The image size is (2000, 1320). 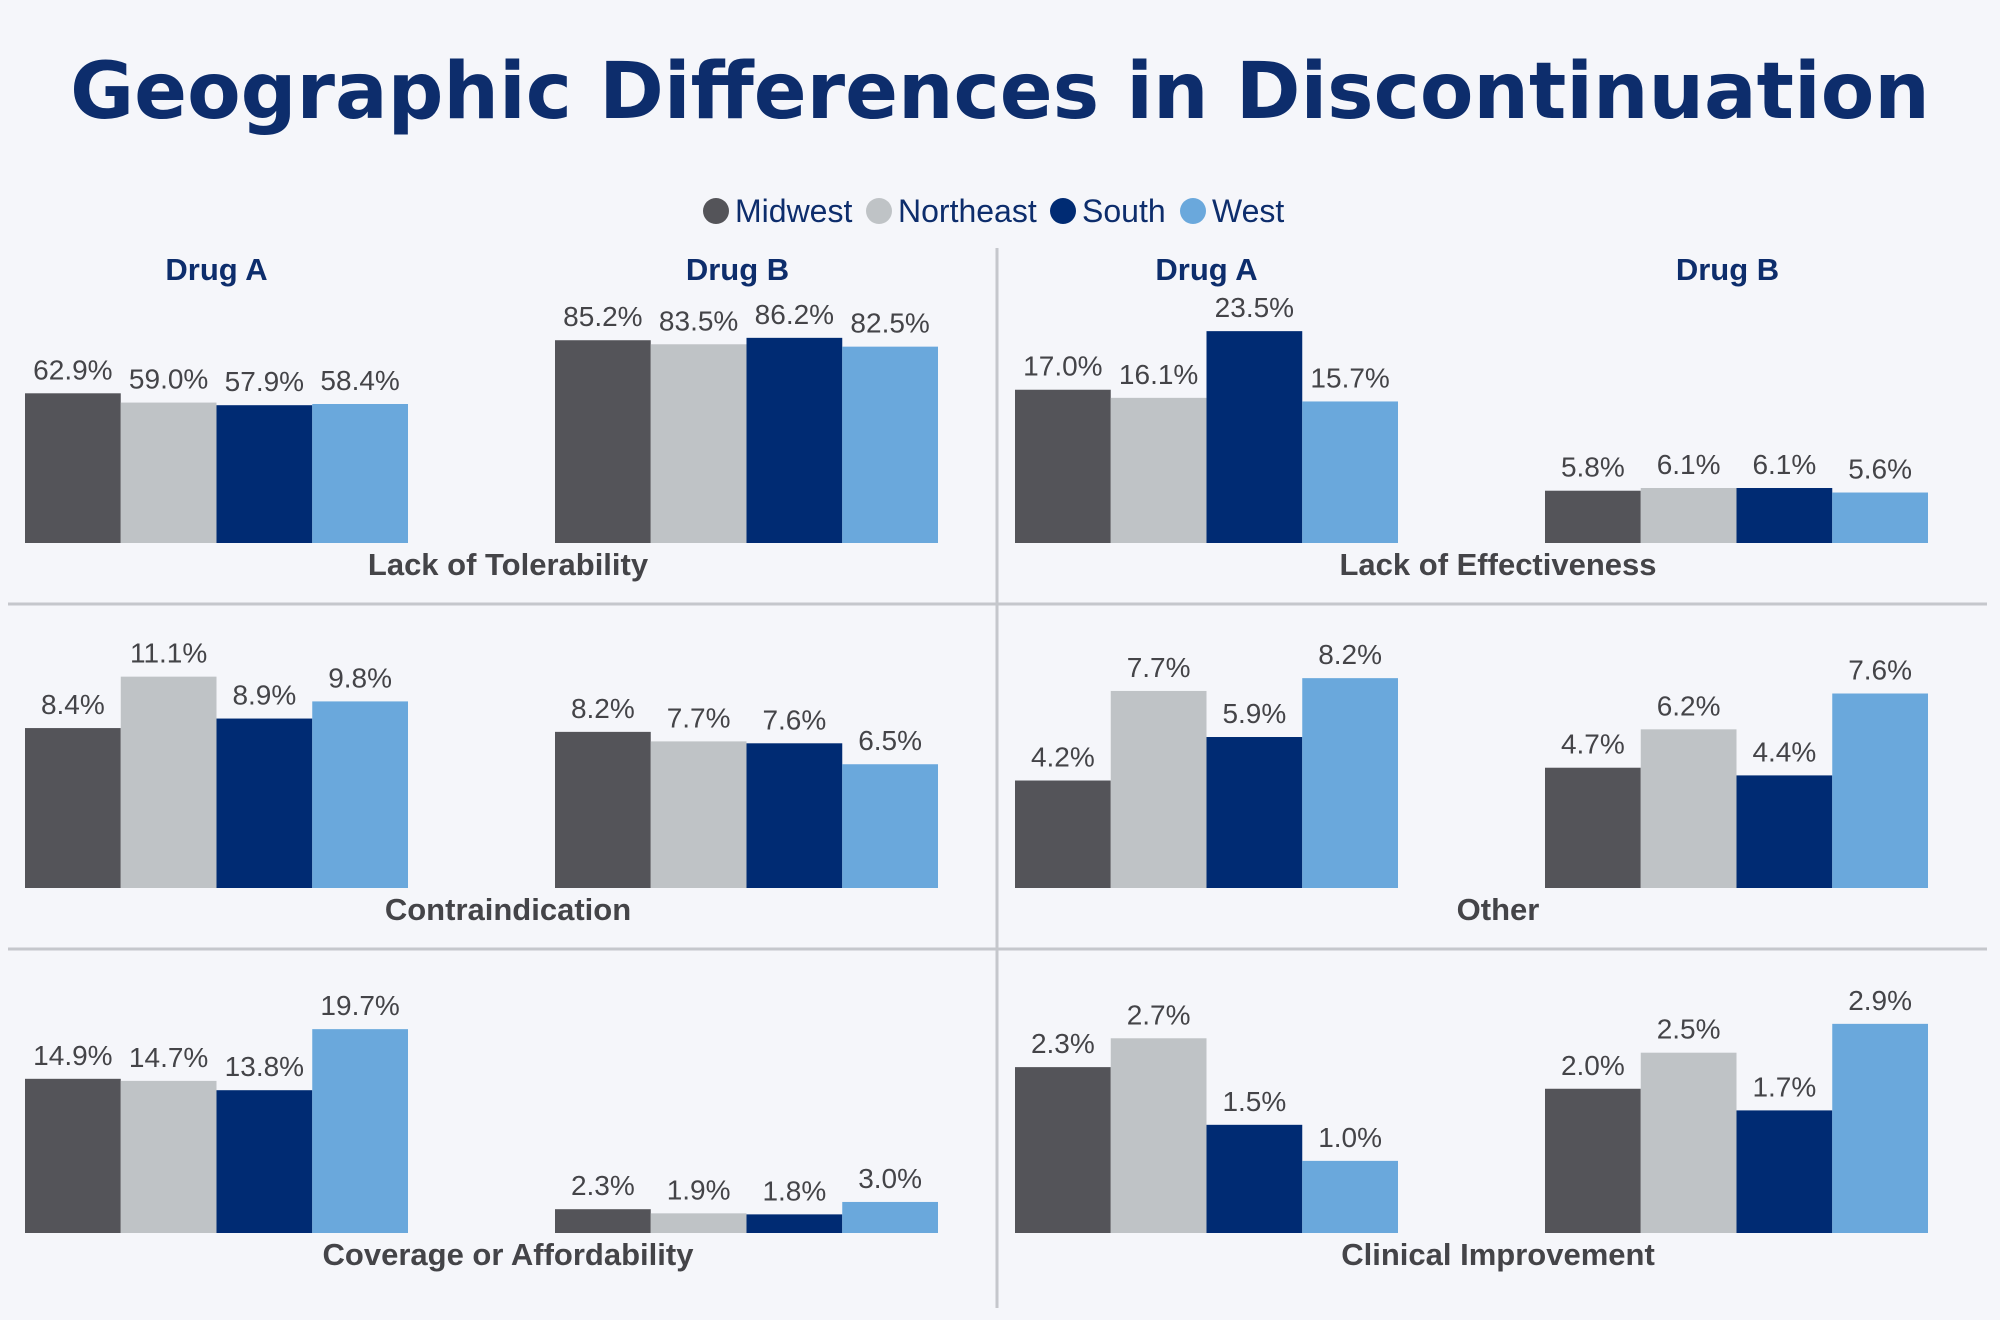 I want to click on value-label-drug-a-west: 19.7%, so click(x=359, y=1005).